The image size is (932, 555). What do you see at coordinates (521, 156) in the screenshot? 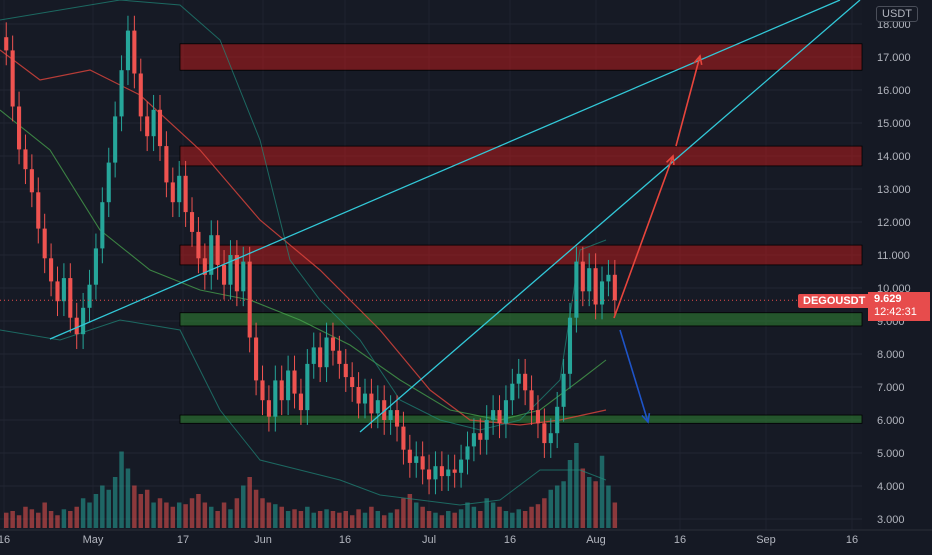
I see `resistance-zone` at bounding box center [521, 156].